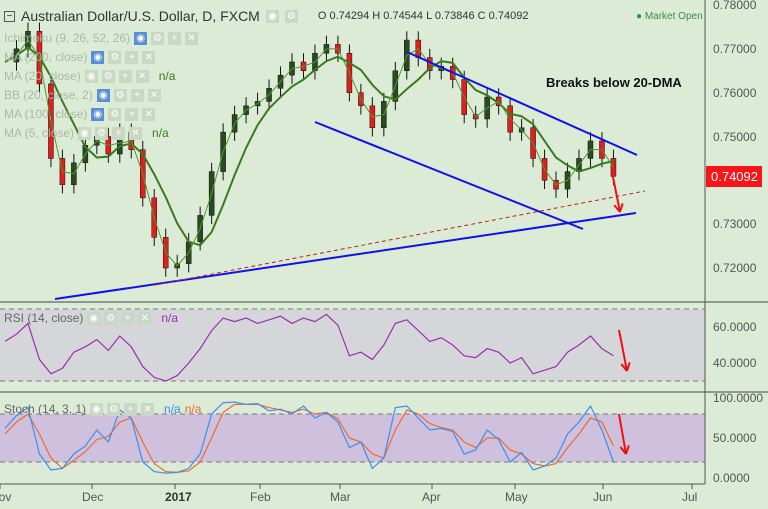  What do you see at coordinates (673, 16) in the screenshot?
I see `market-status-label: Market Open` at bounding box center [673, 16].